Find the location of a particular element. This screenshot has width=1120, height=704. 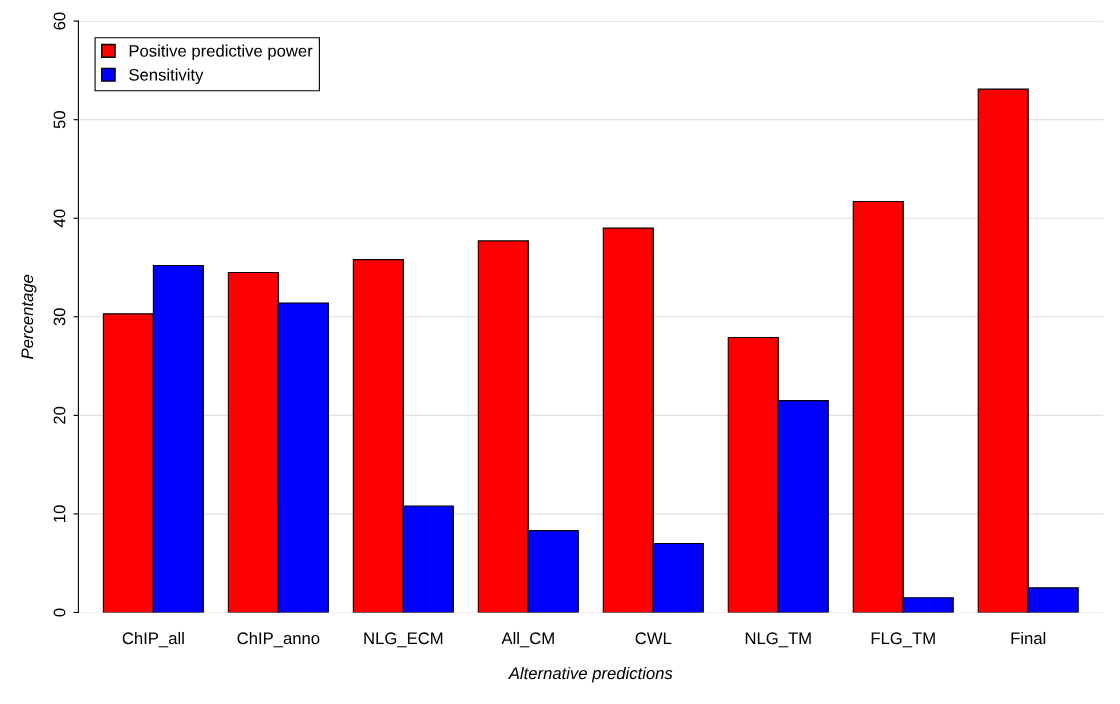

y-tick-label: 40 is located at coordinates (59, 218).